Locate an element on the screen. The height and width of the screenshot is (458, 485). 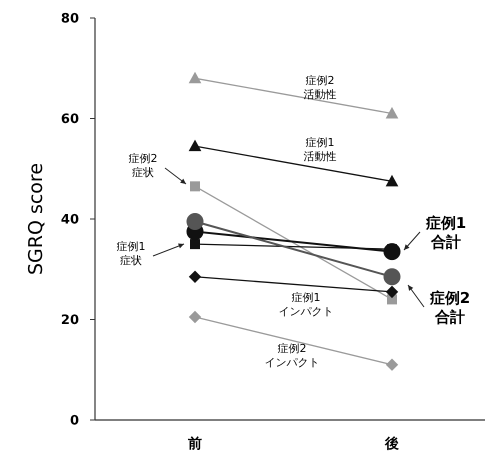
text: 症例2 合計 is located at coordinates (449, 307).